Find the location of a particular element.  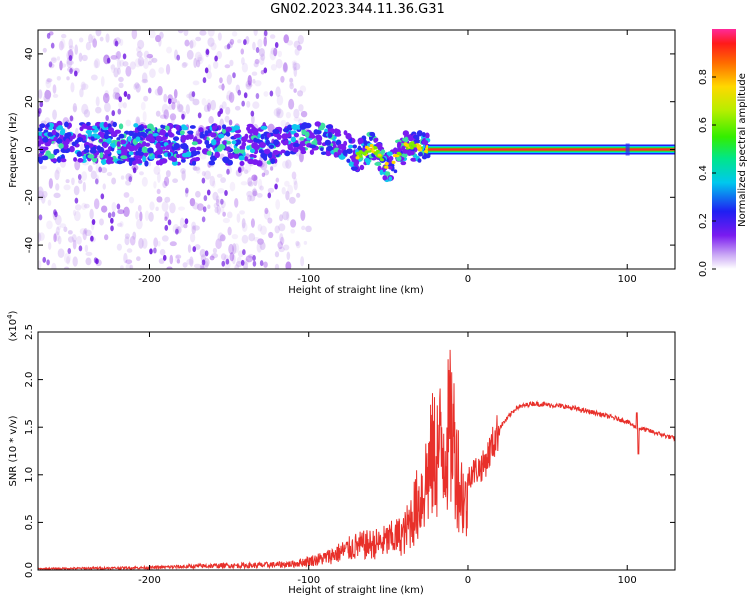

y-tick-label: 0.0 is located at coordinates (29, 570).